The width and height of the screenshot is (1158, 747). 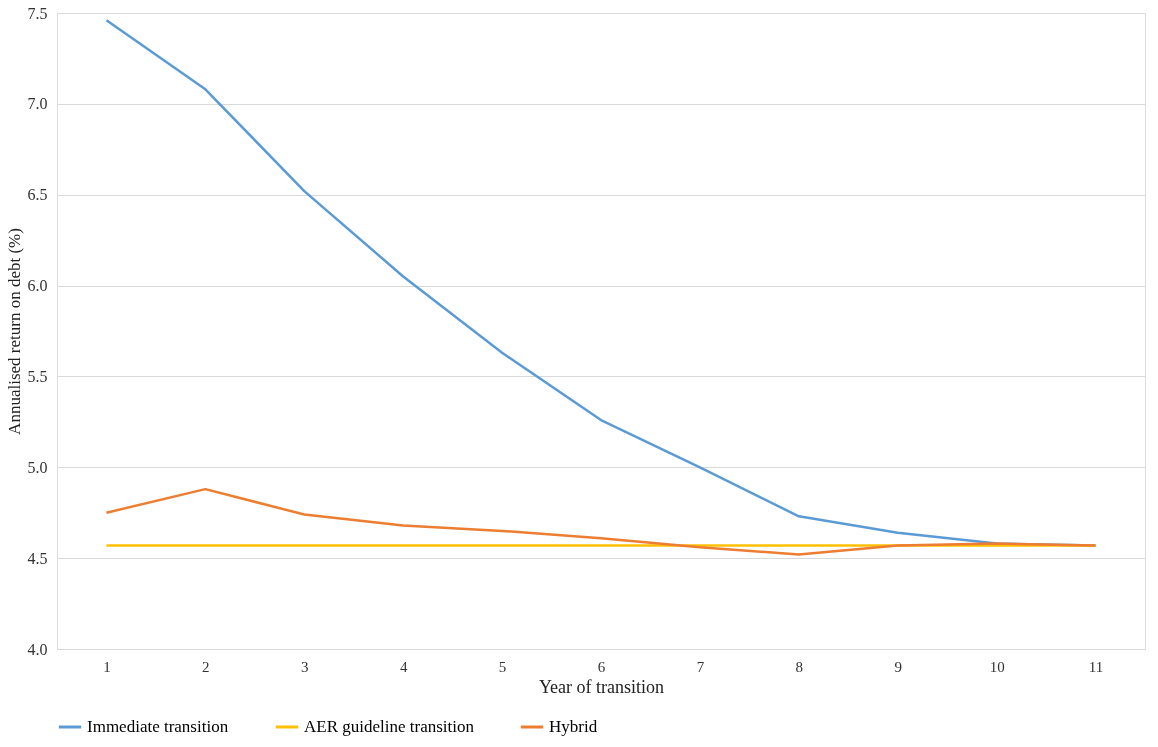 What do you see at coordinates (898, 666) in the screenshot?
I see `x-tick-label: 9` at bounding box center [898, 666].